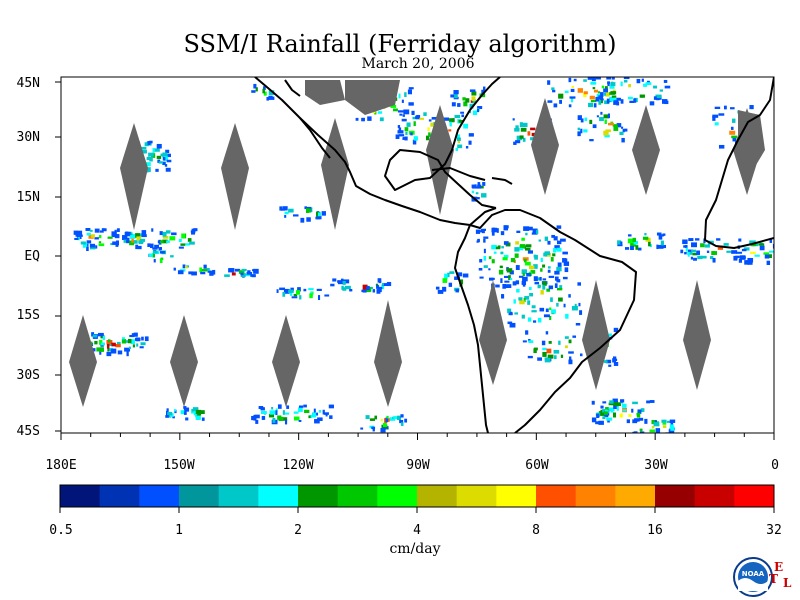 This screenshot has width=800, height=600. I want to click on mexico-gulf-coast, so click(442, 143).